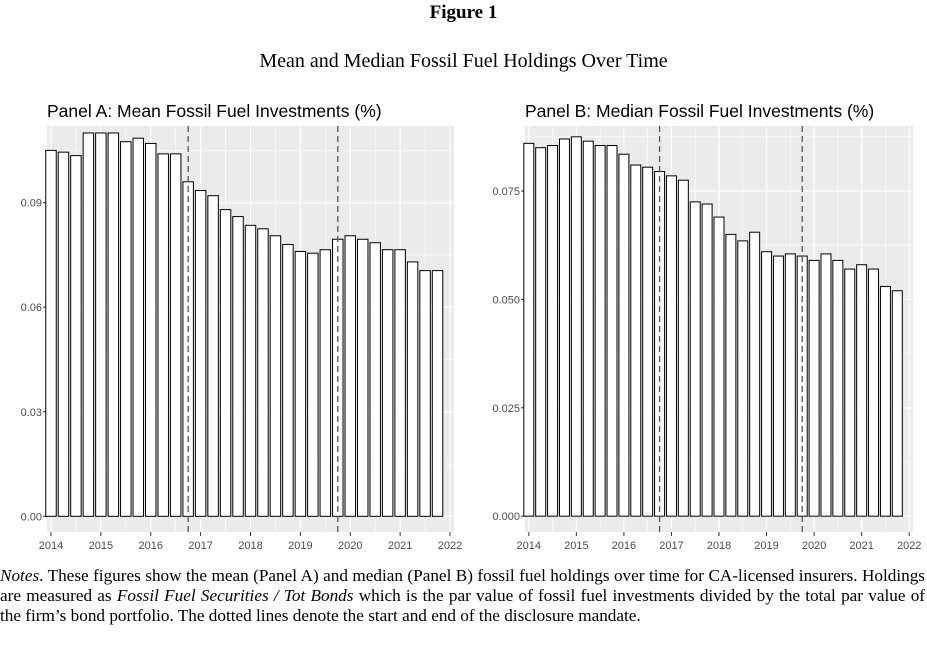  What do you see at coordinates (350, 546) in the screenshot?
I see `panel-a-x-tick-label: 2020` at bounding box center [350, 546].